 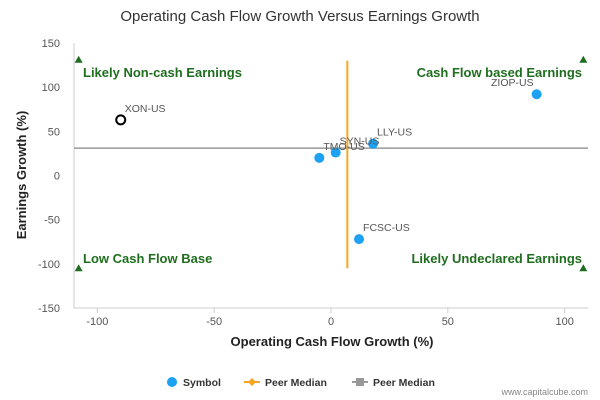 I want to click on legend-symbol-label: Symbol, so click(x=202, y=383).